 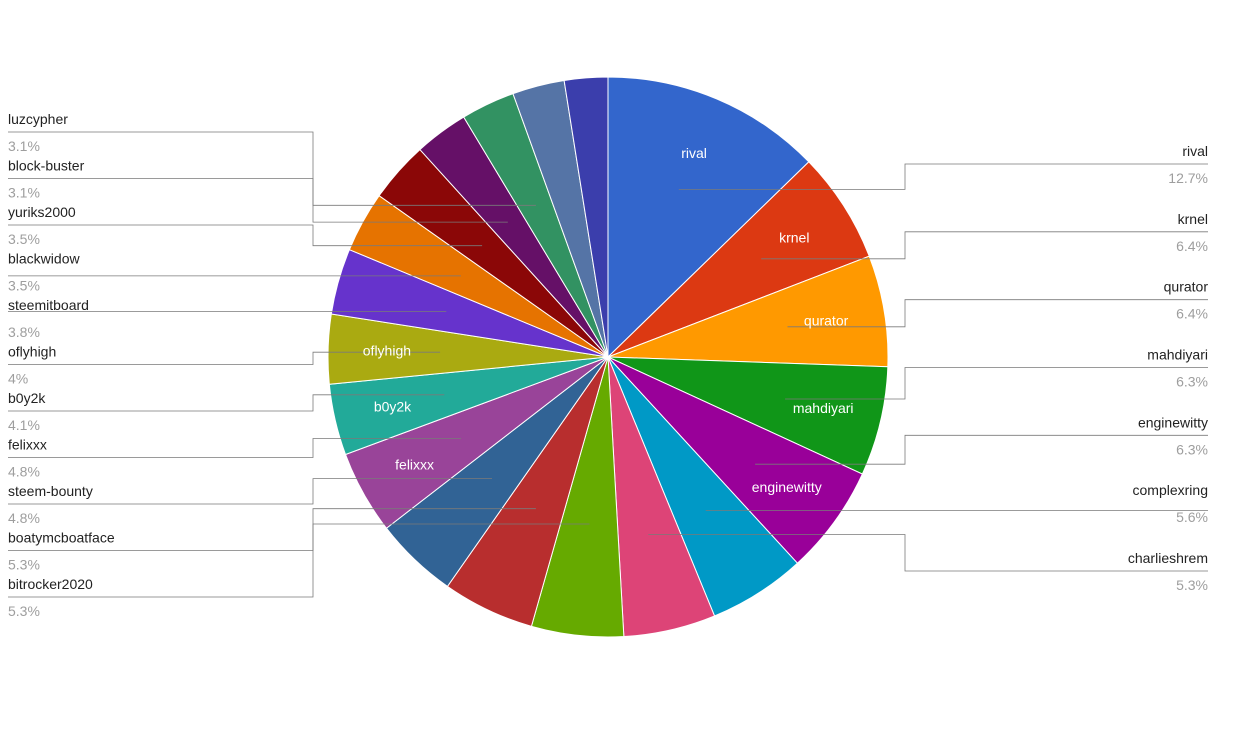 What do you see at coordinates (748, 311) in the screenshot?
I see `pie-slice-qurator` at bounding box center [748, 311].